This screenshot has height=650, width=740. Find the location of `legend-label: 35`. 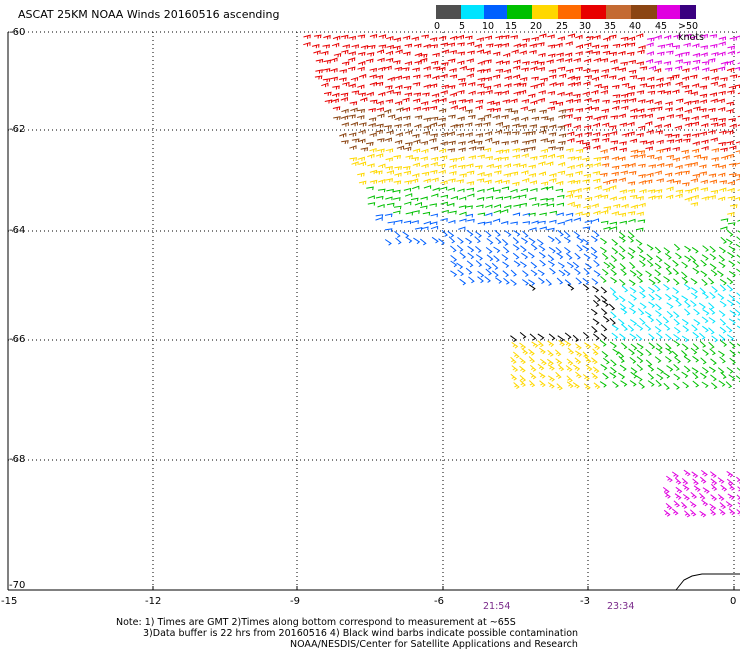

legend-label: 35 is located at coordinates (610, 26).